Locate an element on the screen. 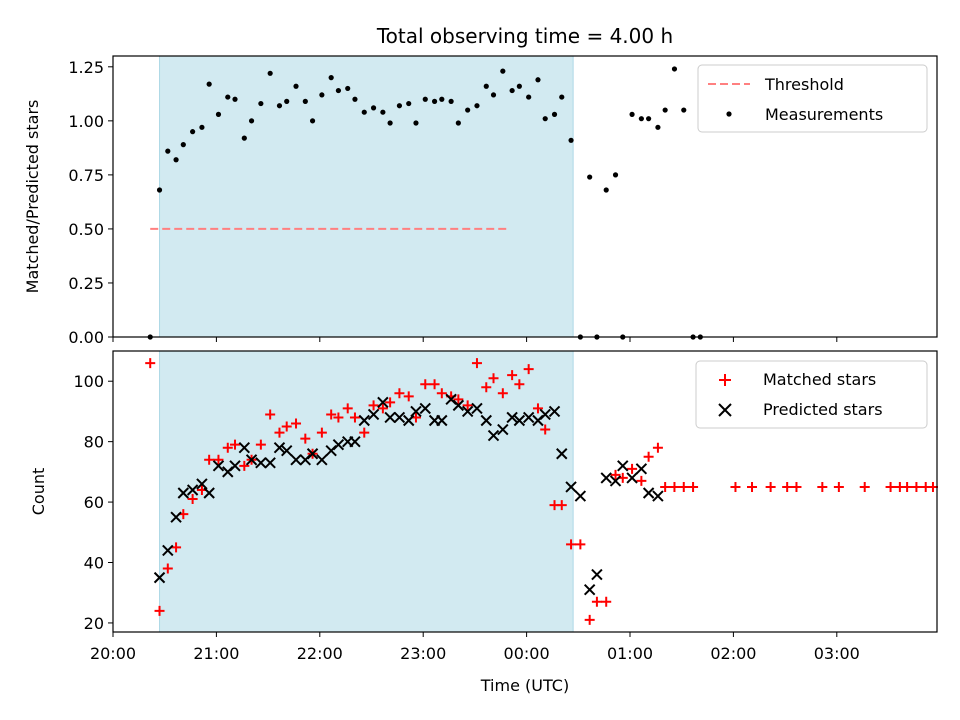 The width and height of the screenshot is (960, 720). x-tick-label: 02:00 is located at coordinates (733, 653).